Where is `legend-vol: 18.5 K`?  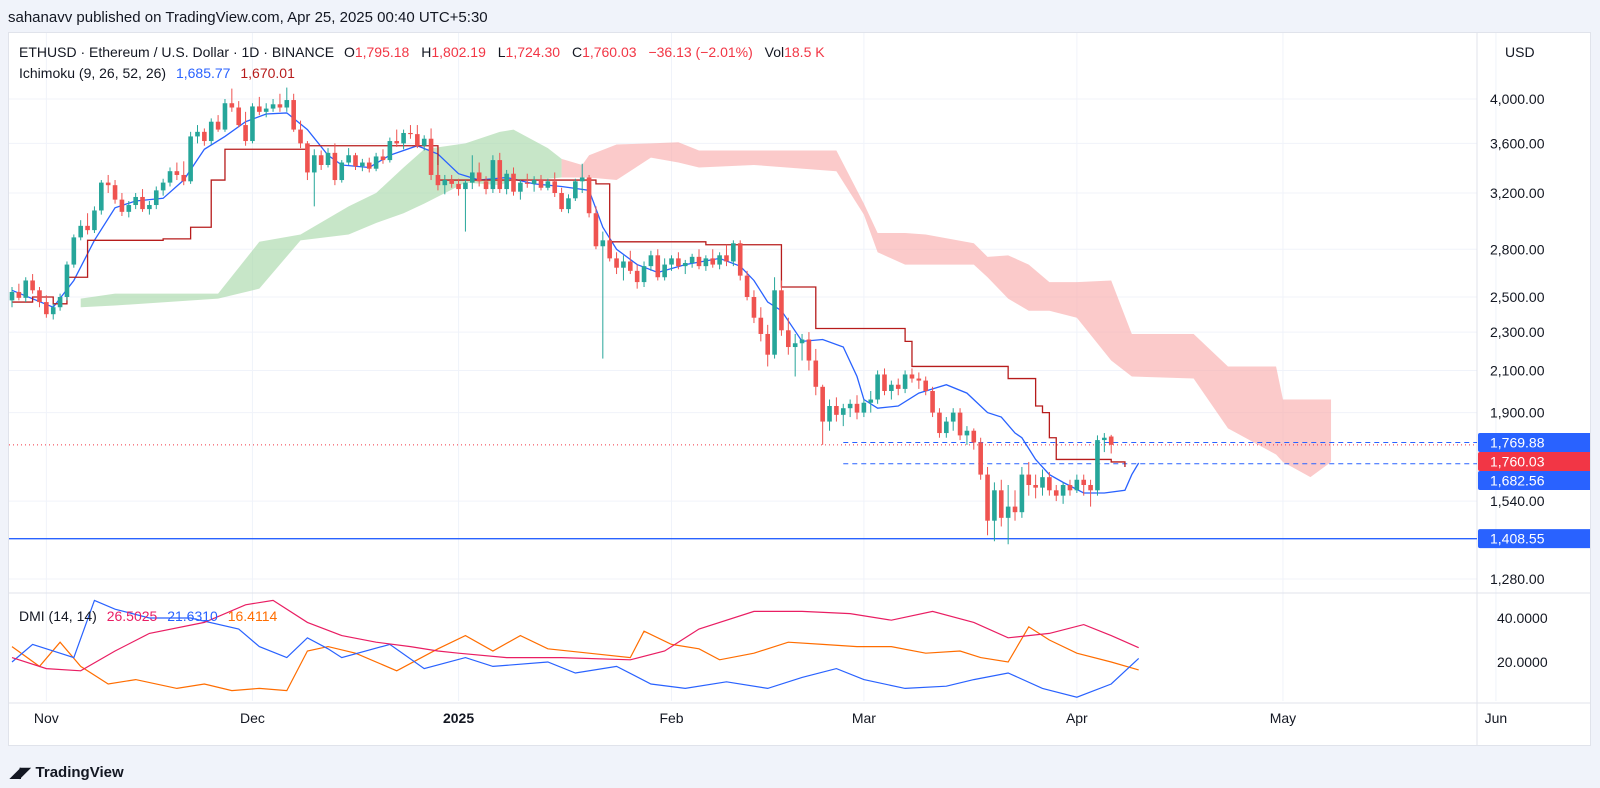
legend-vol: 18.5 K is located at coordinates (804, 52).